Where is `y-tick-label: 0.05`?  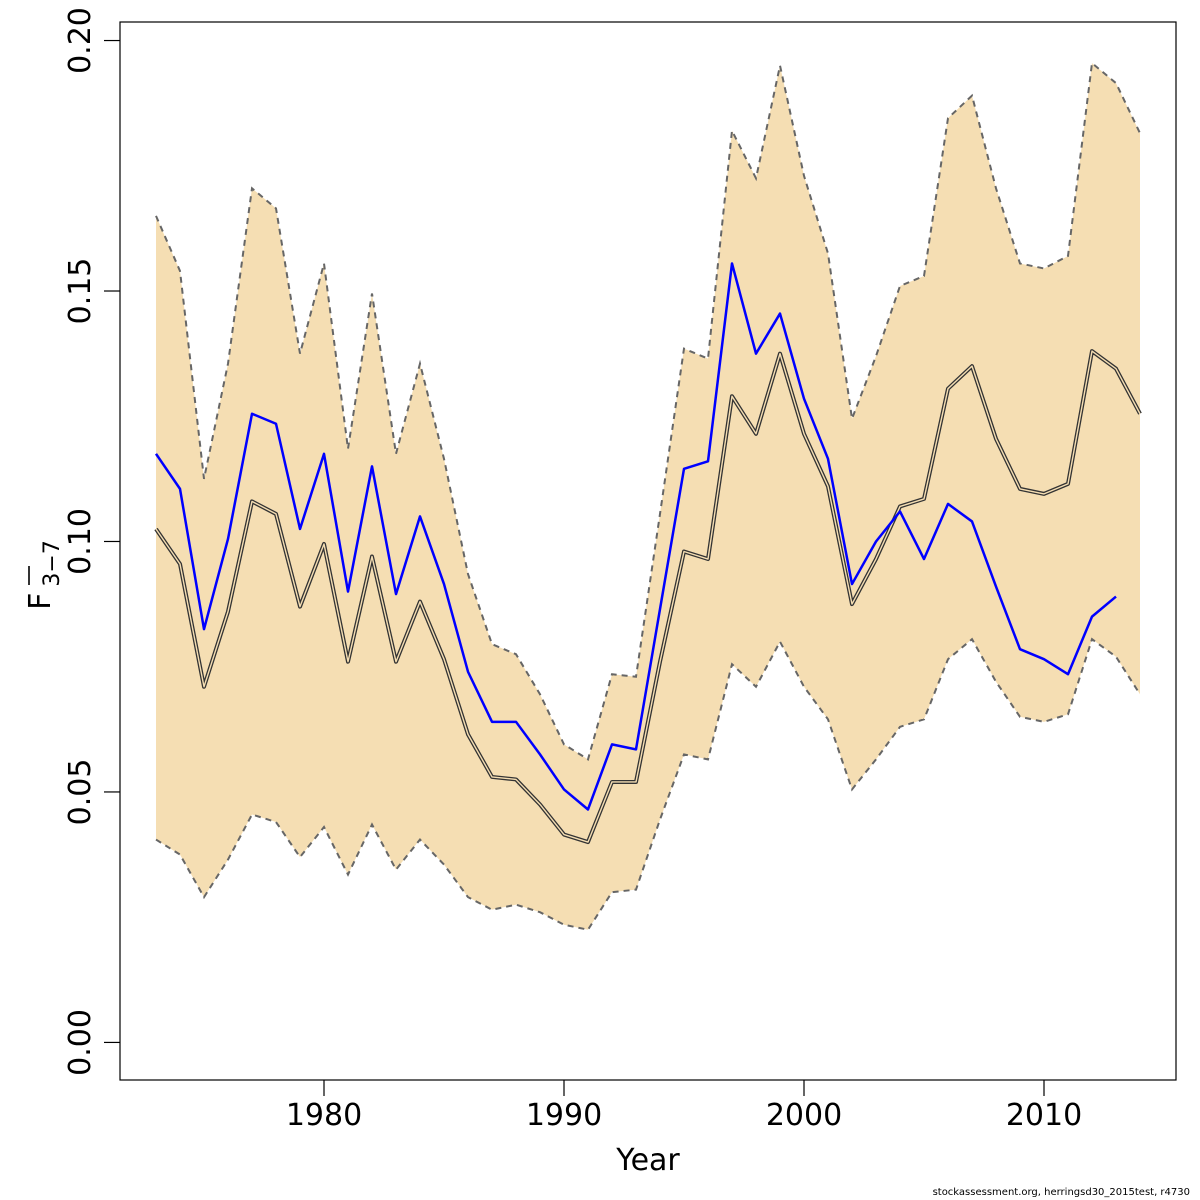 y-tick-label: 0.05 is located at coordinates (80, 792).